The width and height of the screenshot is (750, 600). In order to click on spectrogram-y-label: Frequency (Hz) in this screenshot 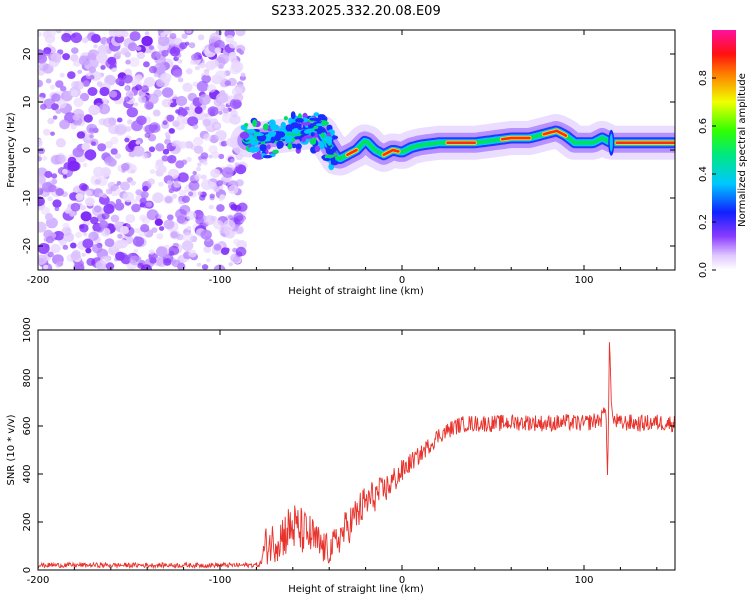, I will do `click(11, 150)`.